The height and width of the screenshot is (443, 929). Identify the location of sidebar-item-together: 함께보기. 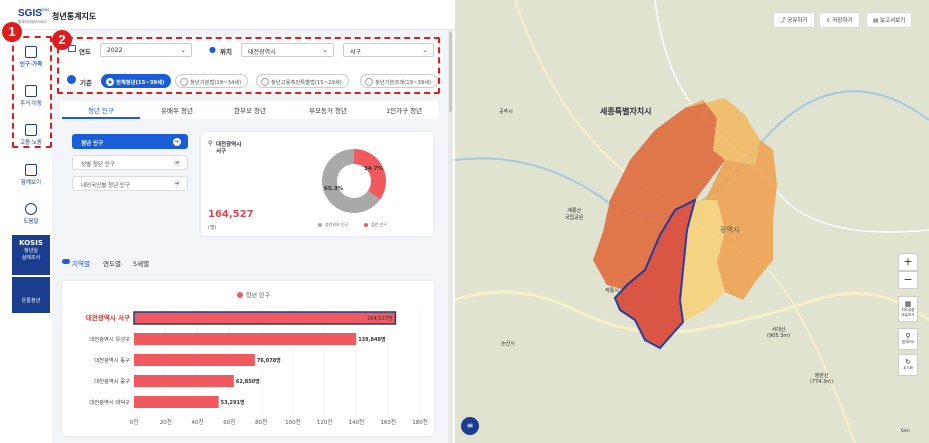
(31, 176).